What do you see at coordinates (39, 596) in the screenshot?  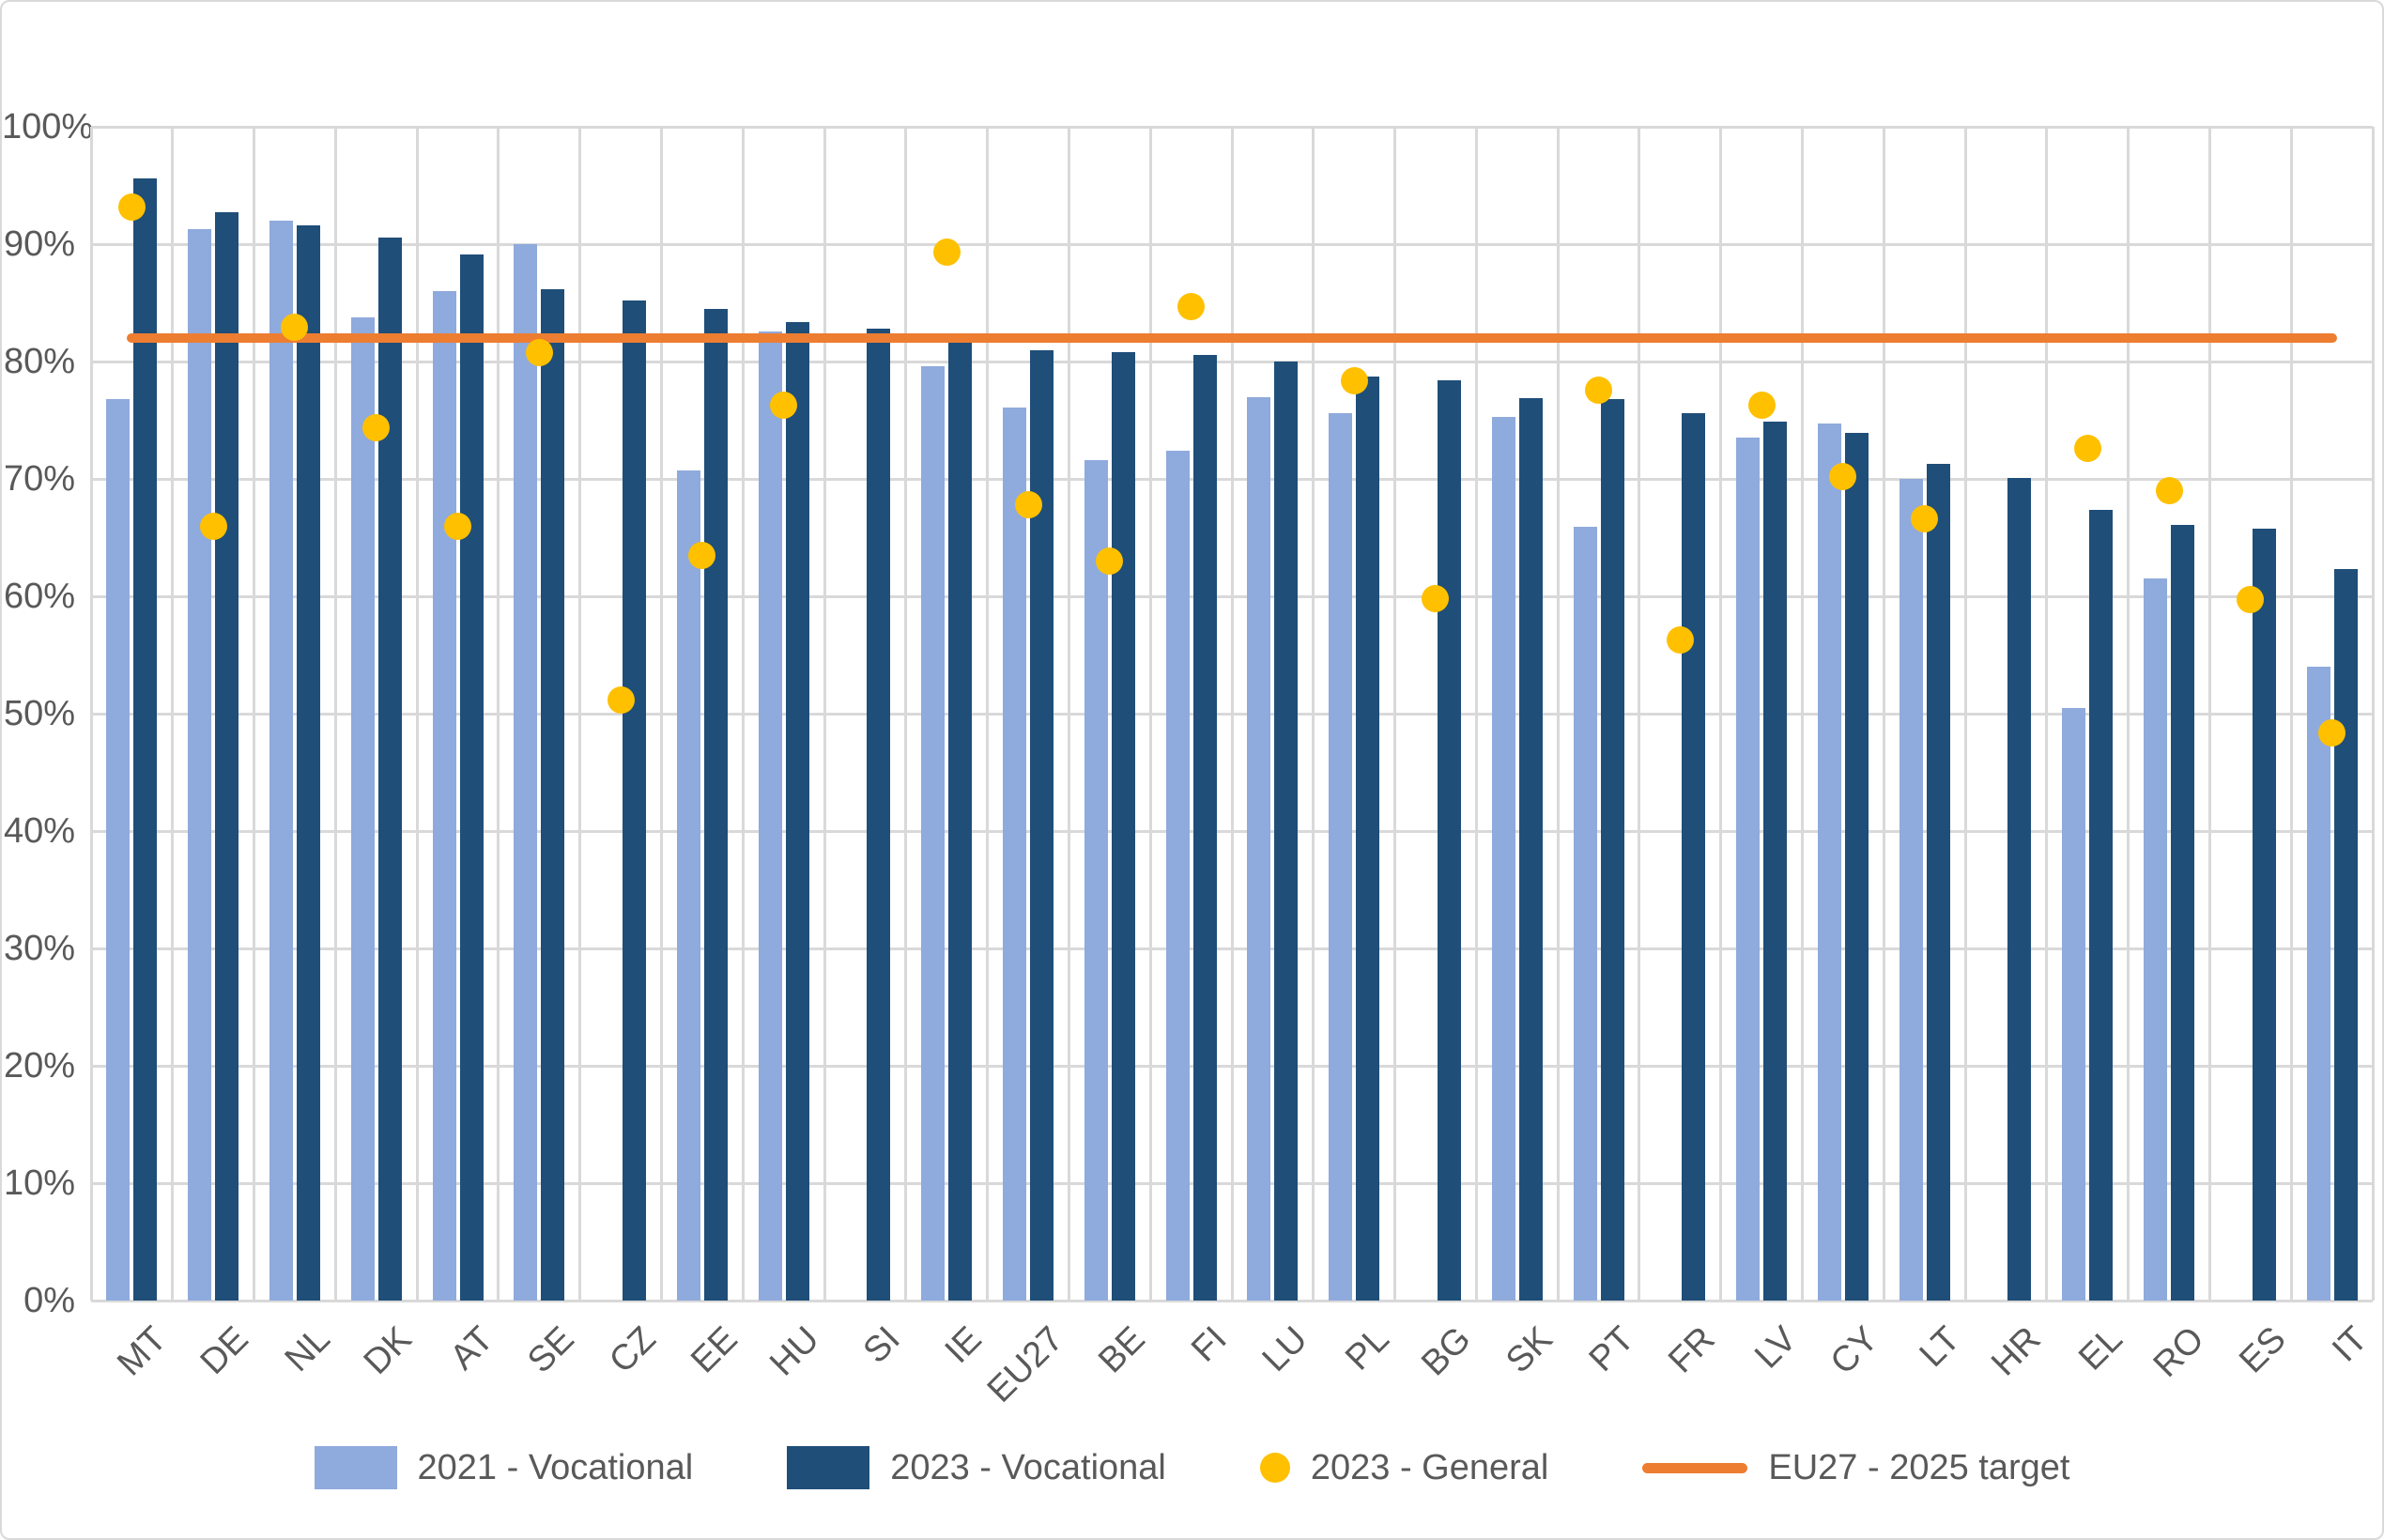 I see `y-axis-tick-60: 60%` at bounding box center [39, 596].